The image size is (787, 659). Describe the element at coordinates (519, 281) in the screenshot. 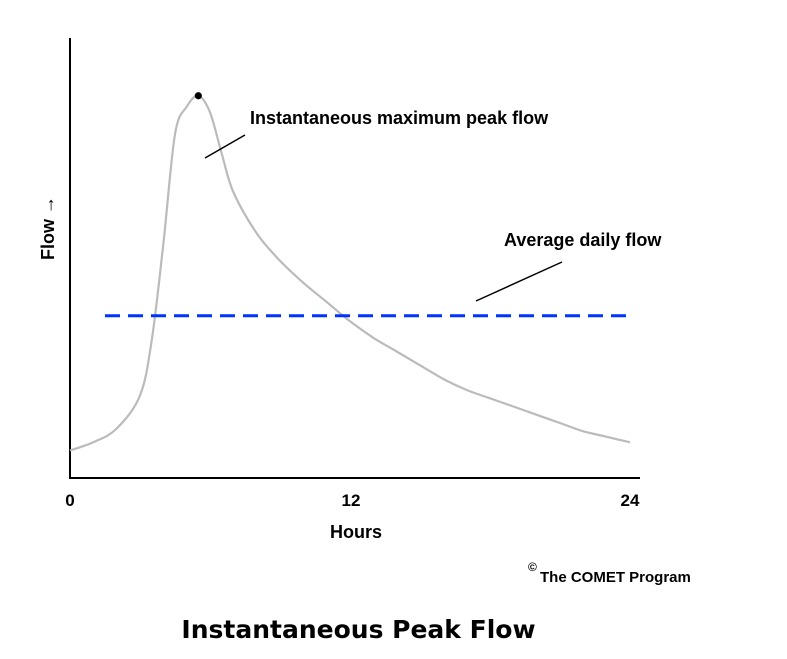

I see `average-leader-line` at that location.